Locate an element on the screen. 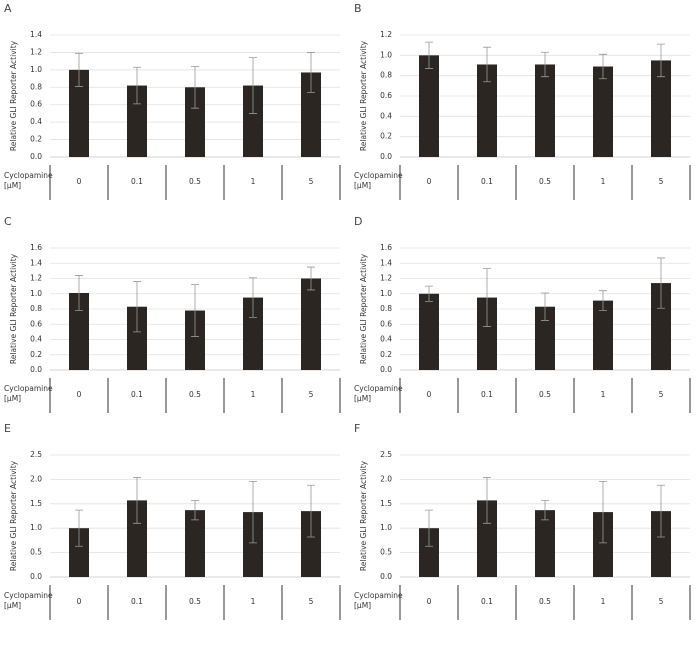 The image size is (700, 654). x-tick-label: 0.5 is located at coordinates (545, 181).